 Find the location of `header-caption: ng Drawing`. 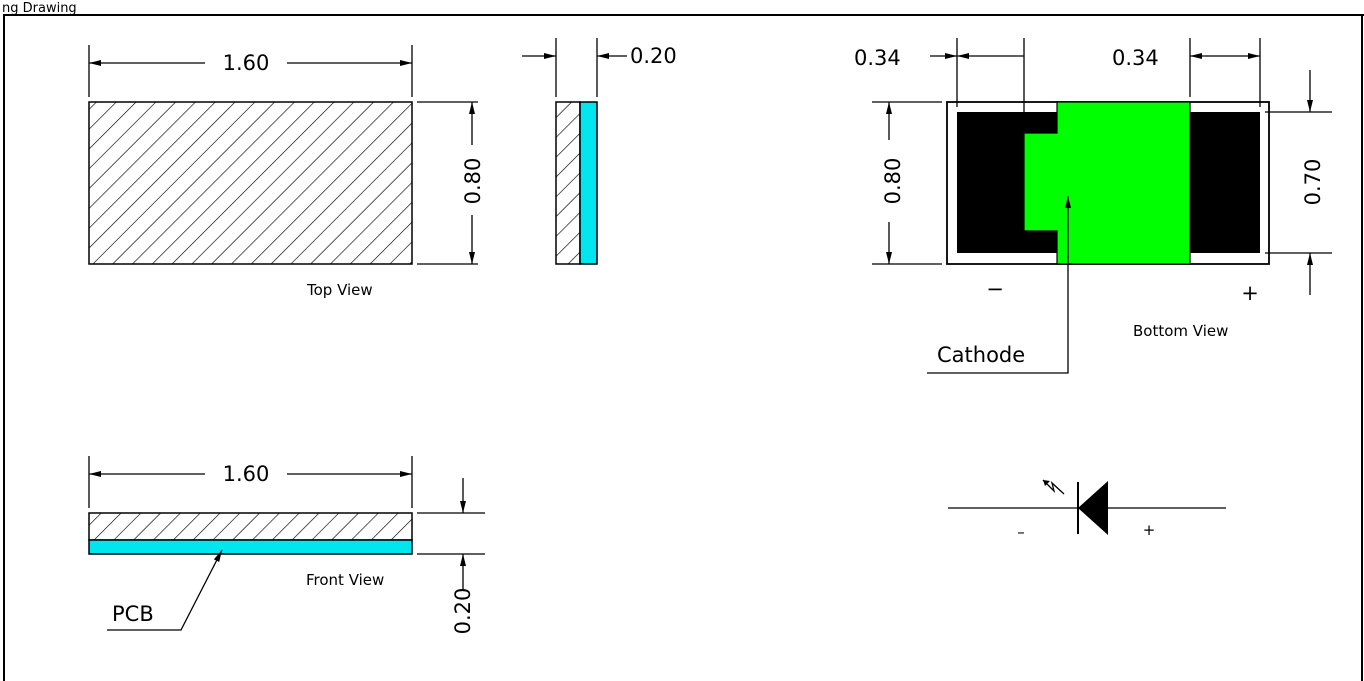

header-caption: ng Drawing is located at coordinates (39, 8).